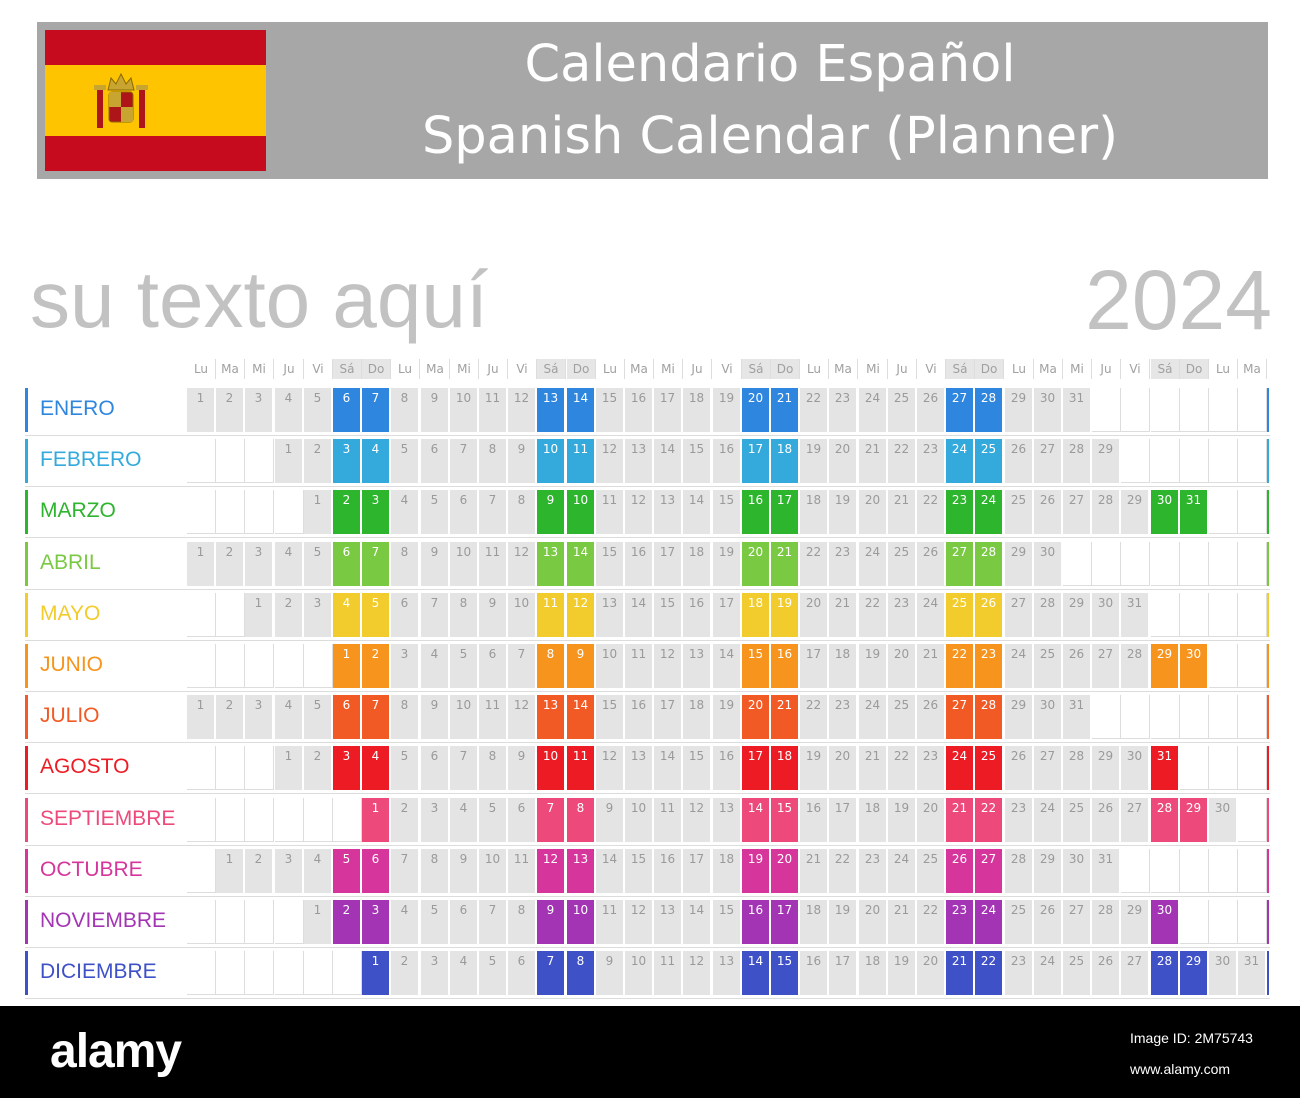  Describe the element at coordinates (931, 615) in the screenshot. I see `day-cell: 24` at that location.